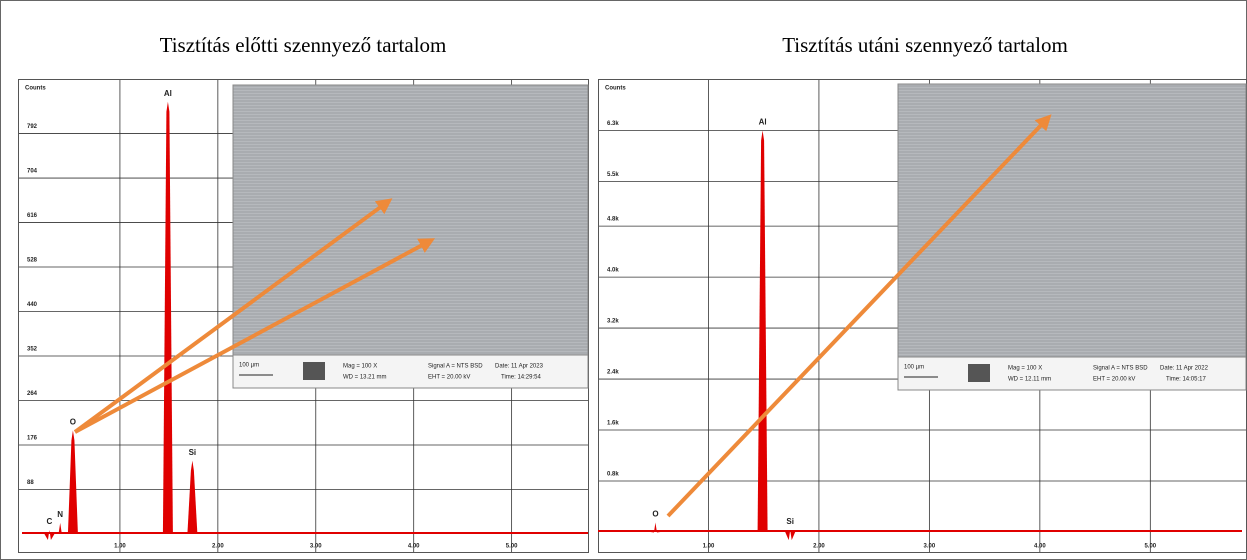  I want to click on y-tick-label: 5.5k, so click(613, 175).